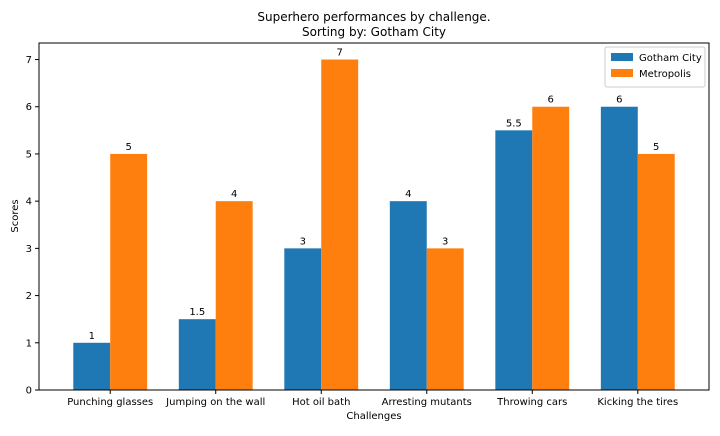  What do you see at coordinates (373, 416) in the screenshot?
I see `x-axis-label: Challenges` at bounding box center [373, 416].